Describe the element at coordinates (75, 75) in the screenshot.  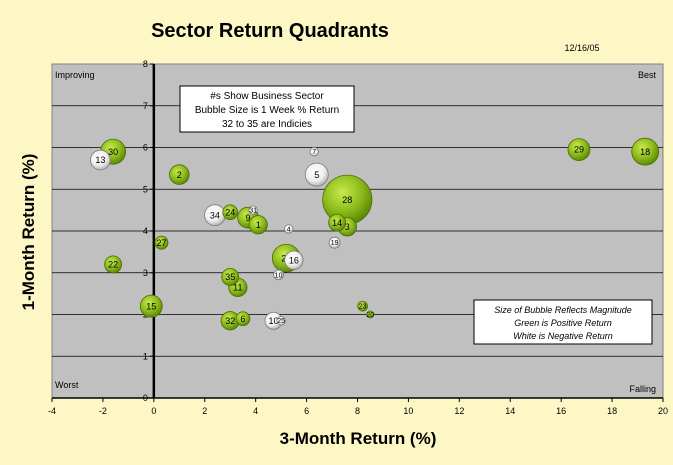
I see `quadrant-label-improving: Improving` at that location.